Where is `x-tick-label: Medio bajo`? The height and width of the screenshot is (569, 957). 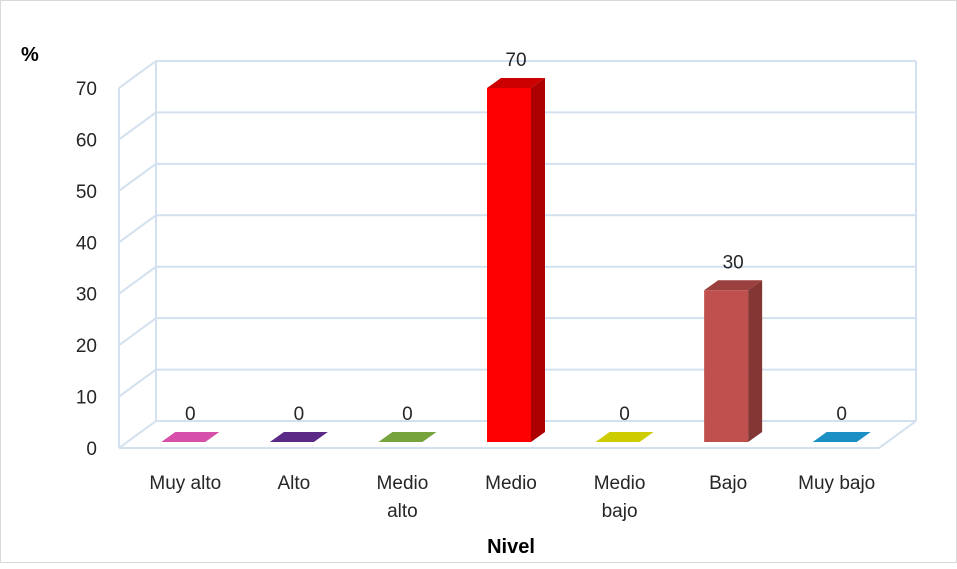 x-tick-label: Medio bajo is located at coordinates (620, 497).